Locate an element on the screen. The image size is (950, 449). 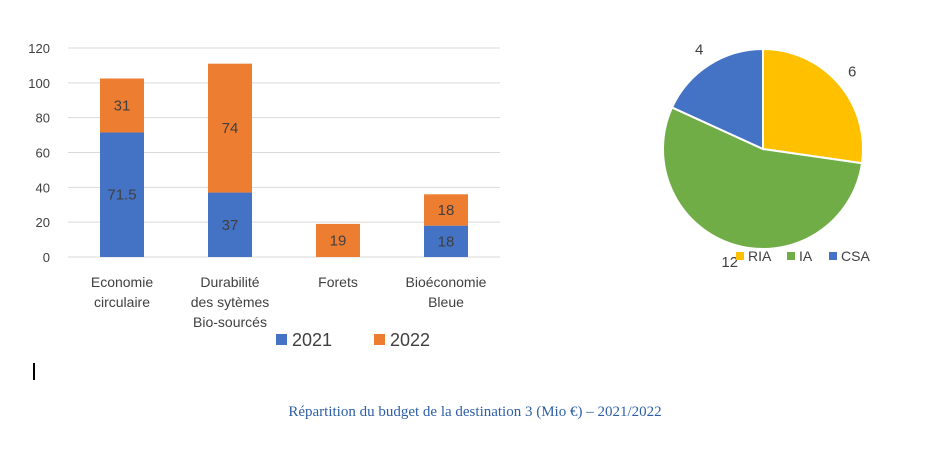
legend-label: IA is located at coordinates (806, 256).